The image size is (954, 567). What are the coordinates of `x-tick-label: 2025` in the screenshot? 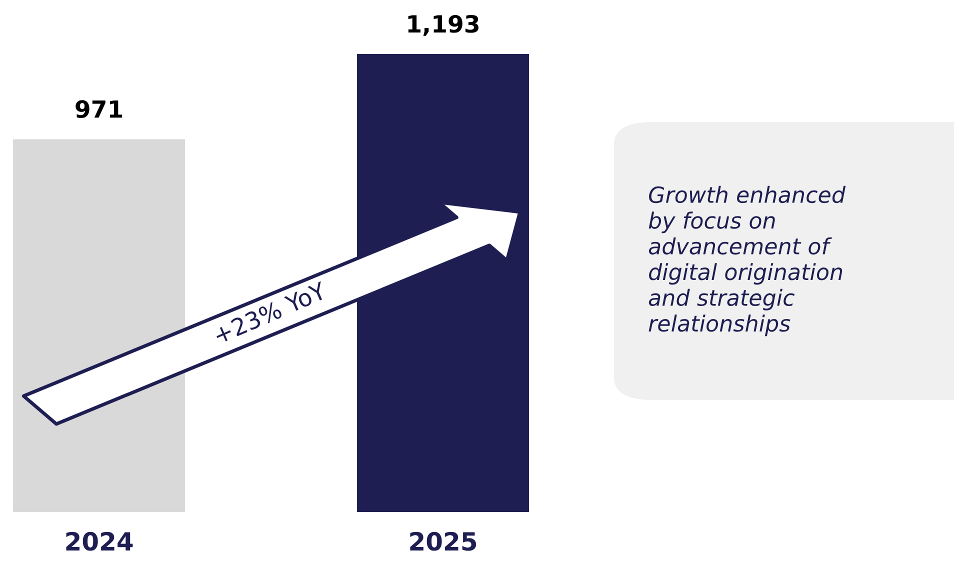 It's located at (443, 541).